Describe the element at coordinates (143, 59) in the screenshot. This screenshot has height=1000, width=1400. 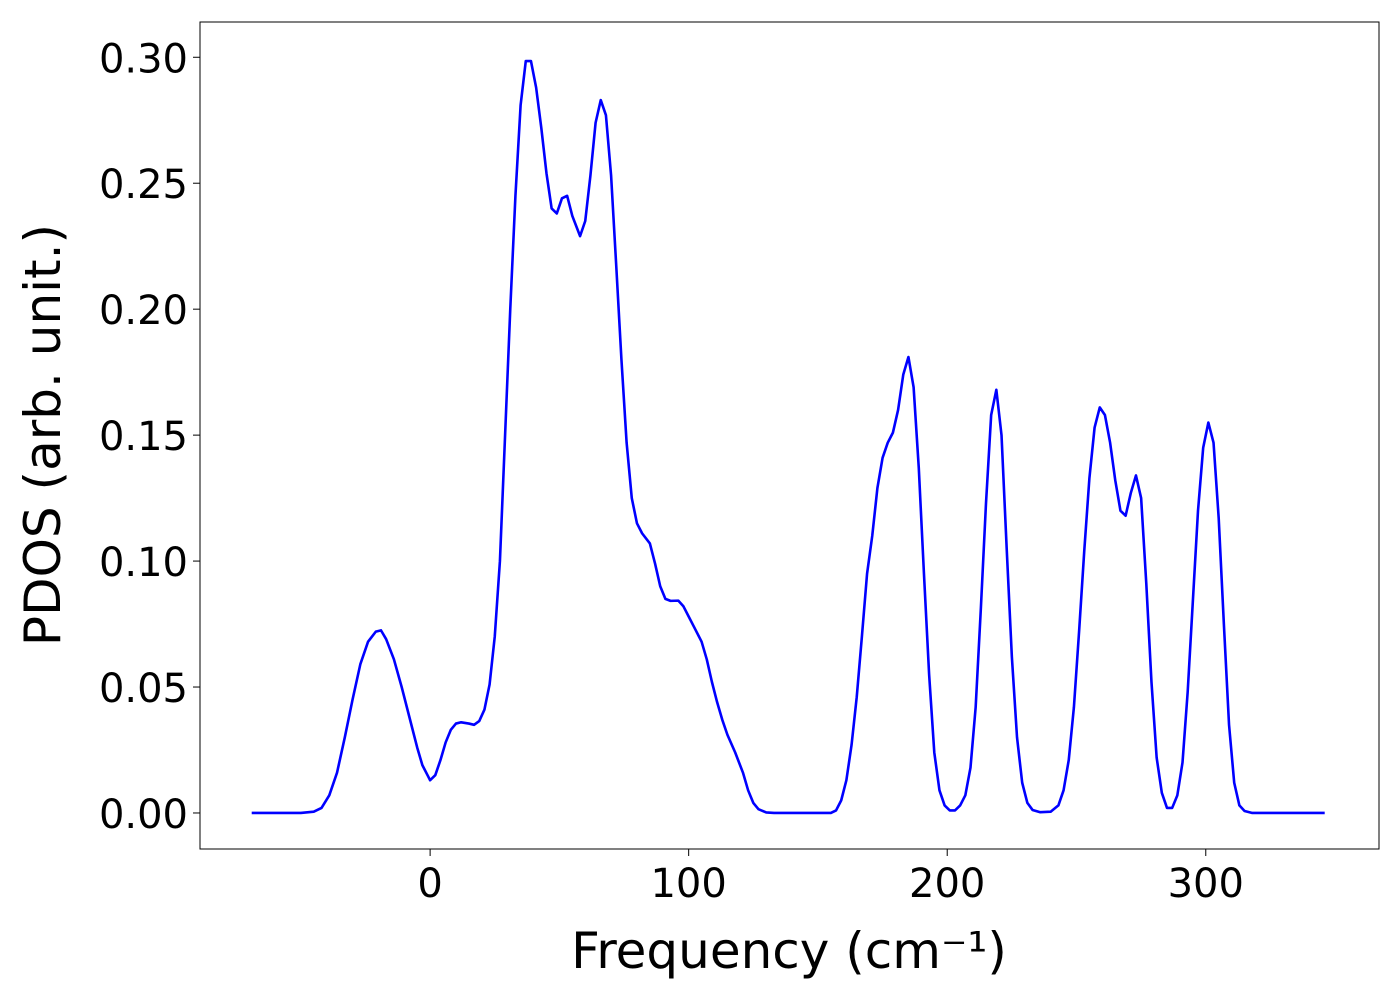
I see `y-tick-label: 0.30` at that location.